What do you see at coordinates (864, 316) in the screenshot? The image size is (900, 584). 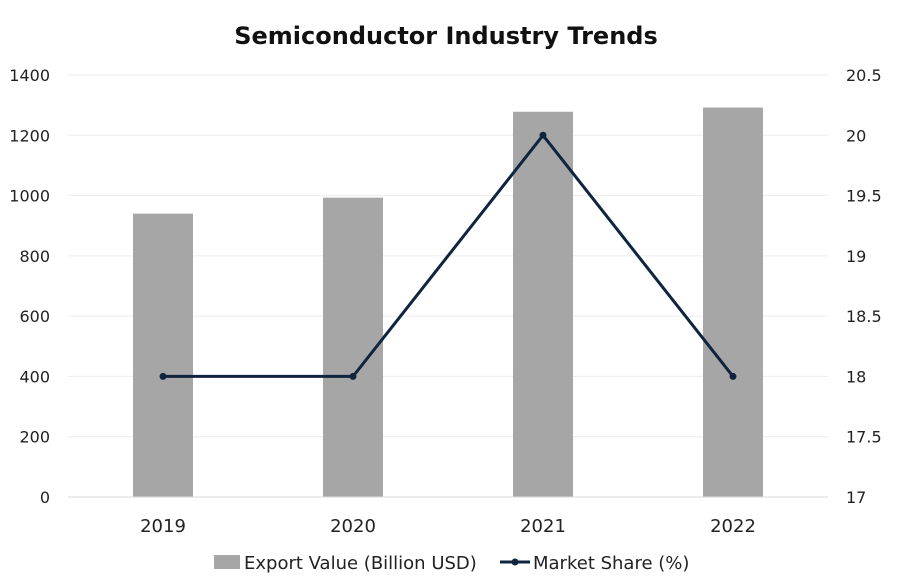 I see `y-right-tick-label: 18.5` at bounding box center [864, 316].